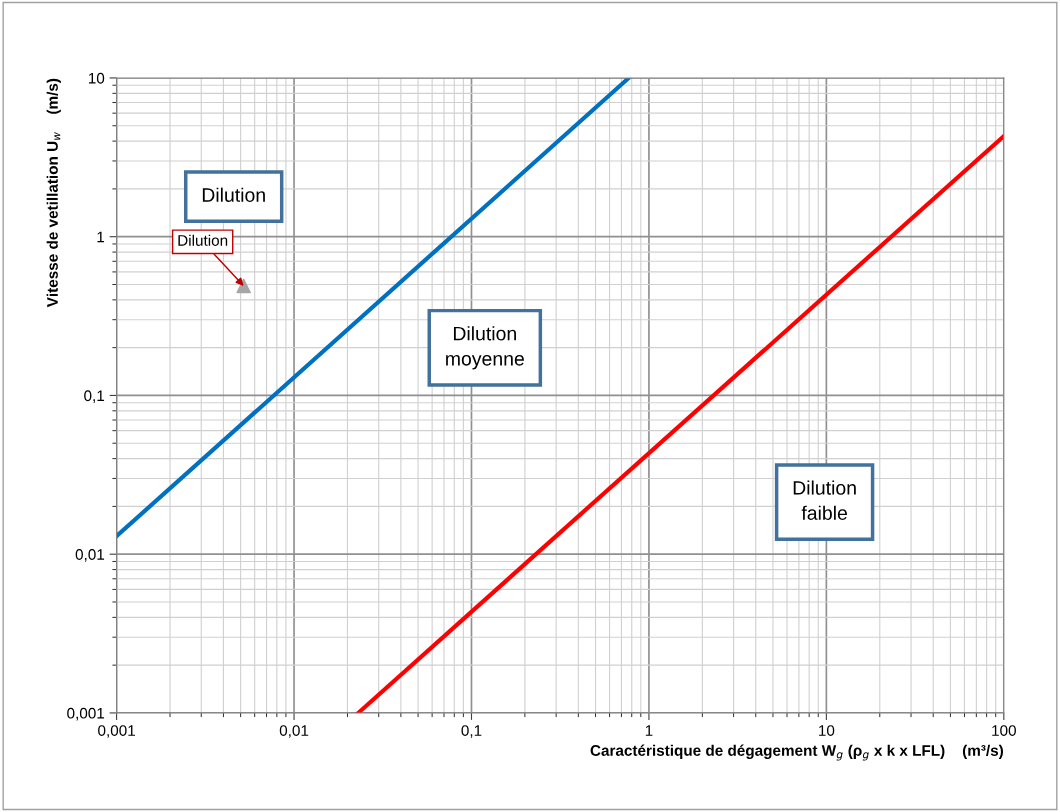 The height and width of the screenshot is (812, 1060). What do you see at coordinates (471, 731) in the screenshot?
I see `x-tick-label: 0,1` at bounding box center [471, 731].